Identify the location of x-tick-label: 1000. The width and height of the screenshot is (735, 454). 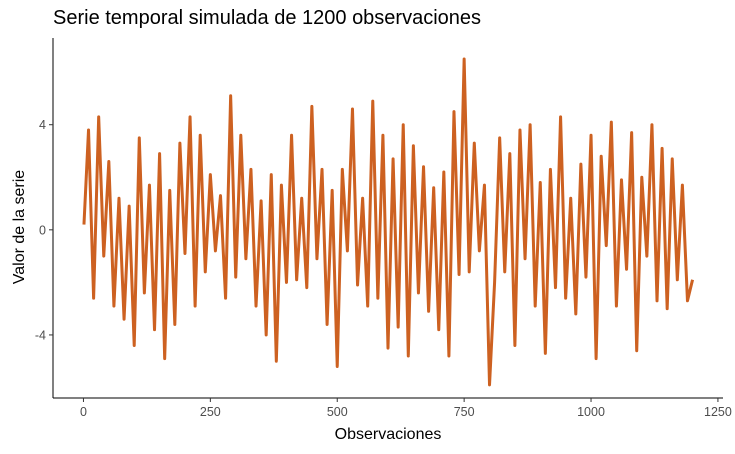
(591, 412).